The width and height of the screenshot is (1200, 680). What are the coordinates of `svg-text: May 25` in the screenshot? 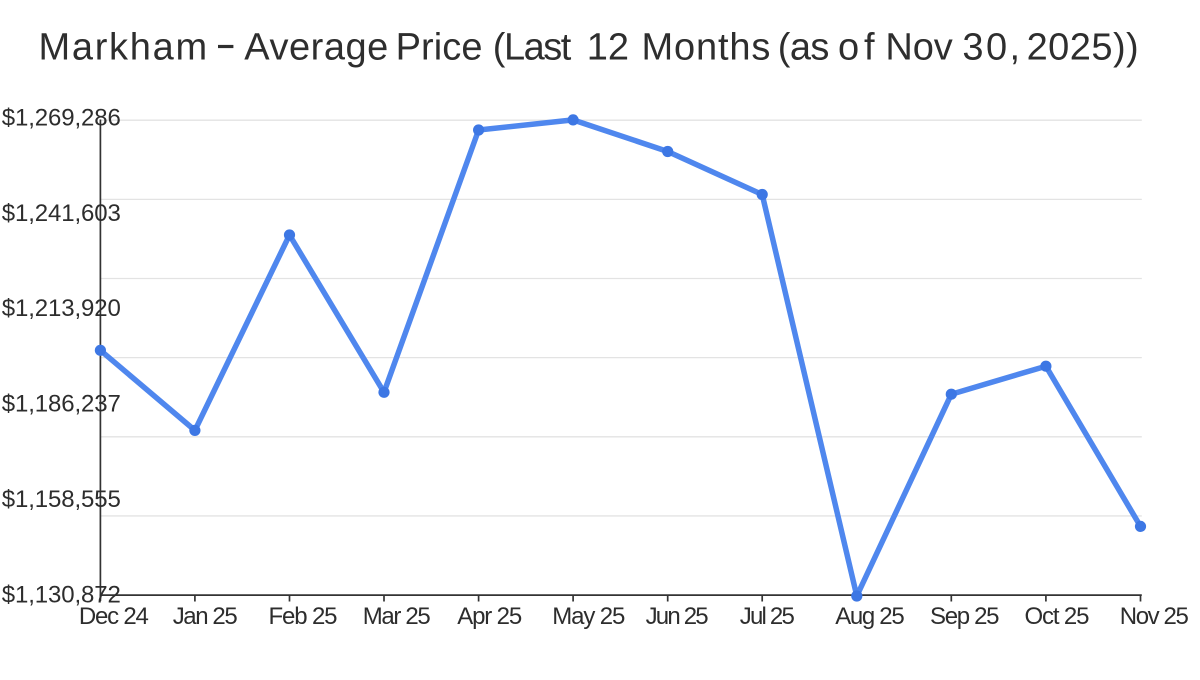 It's located at (588, 616).